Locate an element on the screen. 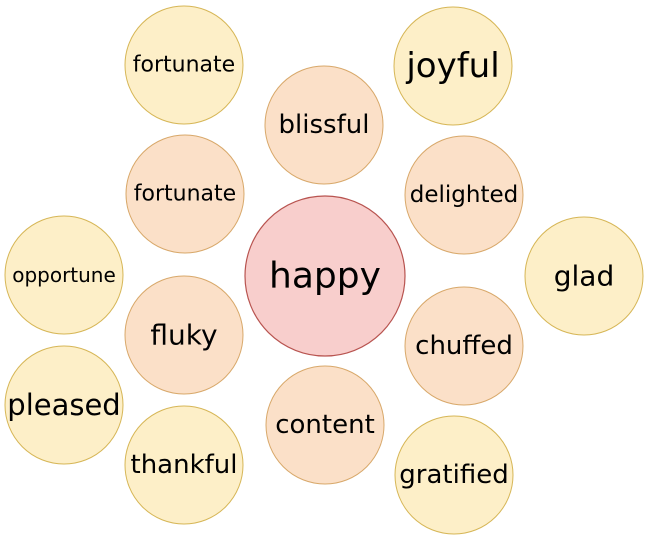  node-fortunate-outer-label: fortunate is located at coordinates (184, 65).